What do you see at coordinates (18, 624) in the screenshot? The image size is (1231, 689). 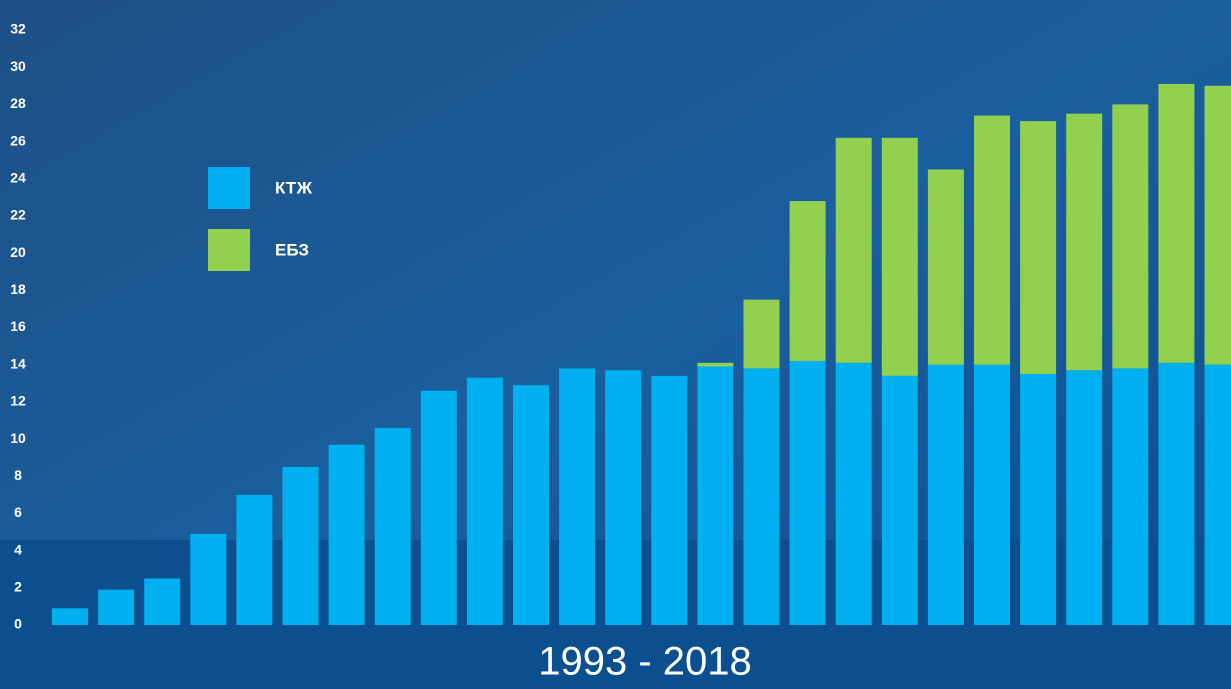 I see `y-tick-label: 0` at bounding box center [18, 624].